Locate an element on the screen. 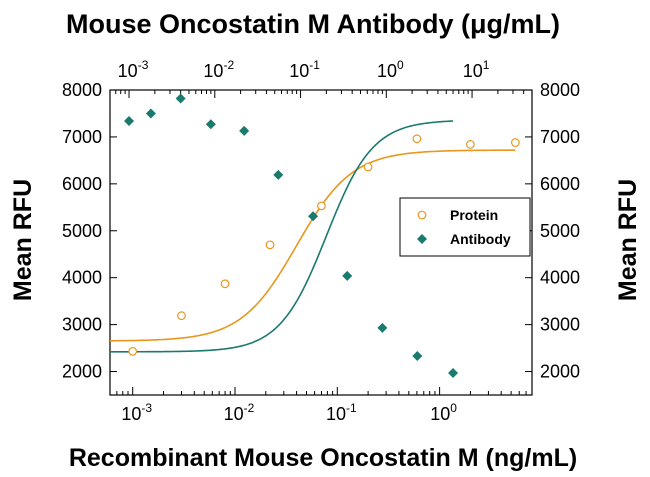 Image resolution: width=650 pixels, height=477 pixels. y-tick-label-right: 5000 is located at coordinates (560, 231).